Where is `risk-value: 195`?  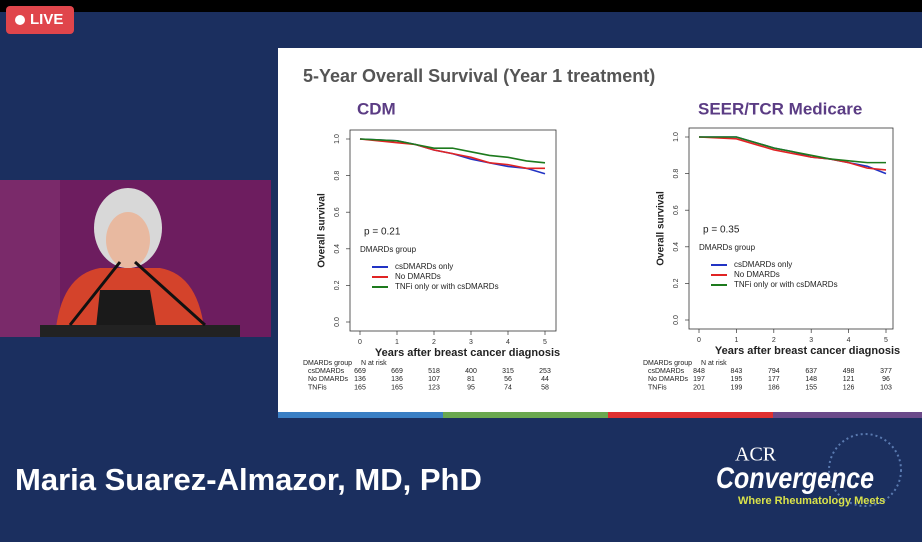 risk-value: 195 is located at coordinates (737, 379).